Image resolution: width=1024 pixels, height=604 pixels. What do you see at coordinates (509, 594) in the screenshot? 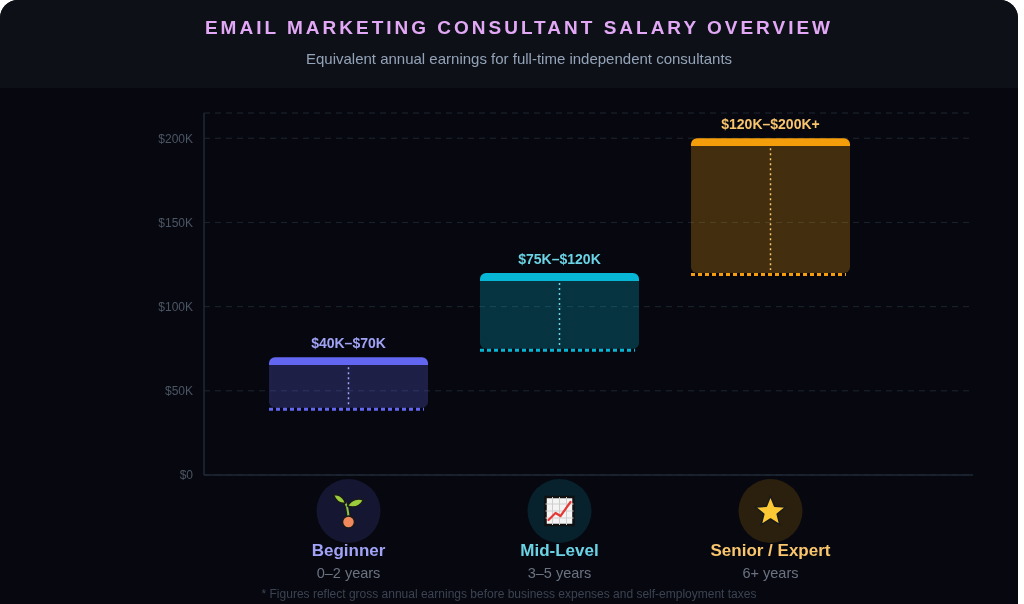
I see `text: * Figures reflect gross annual earnings before business expenses and self-employment taxes` at bounding box center [509, 594].